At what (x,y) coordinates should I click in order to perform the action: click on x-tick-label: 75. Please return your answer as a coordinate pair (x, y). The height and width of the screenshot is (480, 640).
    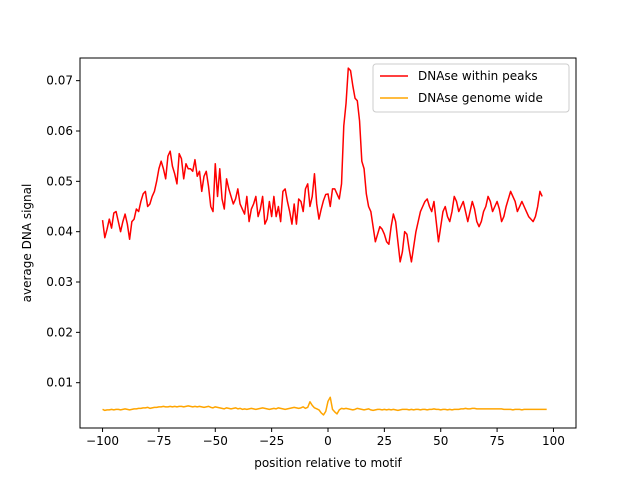
    Looking at the image, I should click on (496, 441).